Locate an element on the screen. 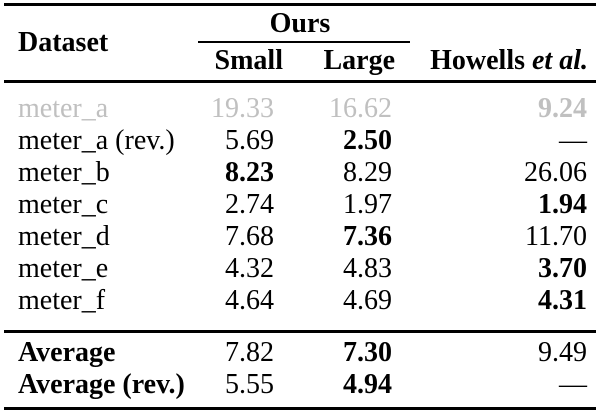 The image size is (600, 412). small-value-cell: 19.33 is located at coordinates (242, 108).